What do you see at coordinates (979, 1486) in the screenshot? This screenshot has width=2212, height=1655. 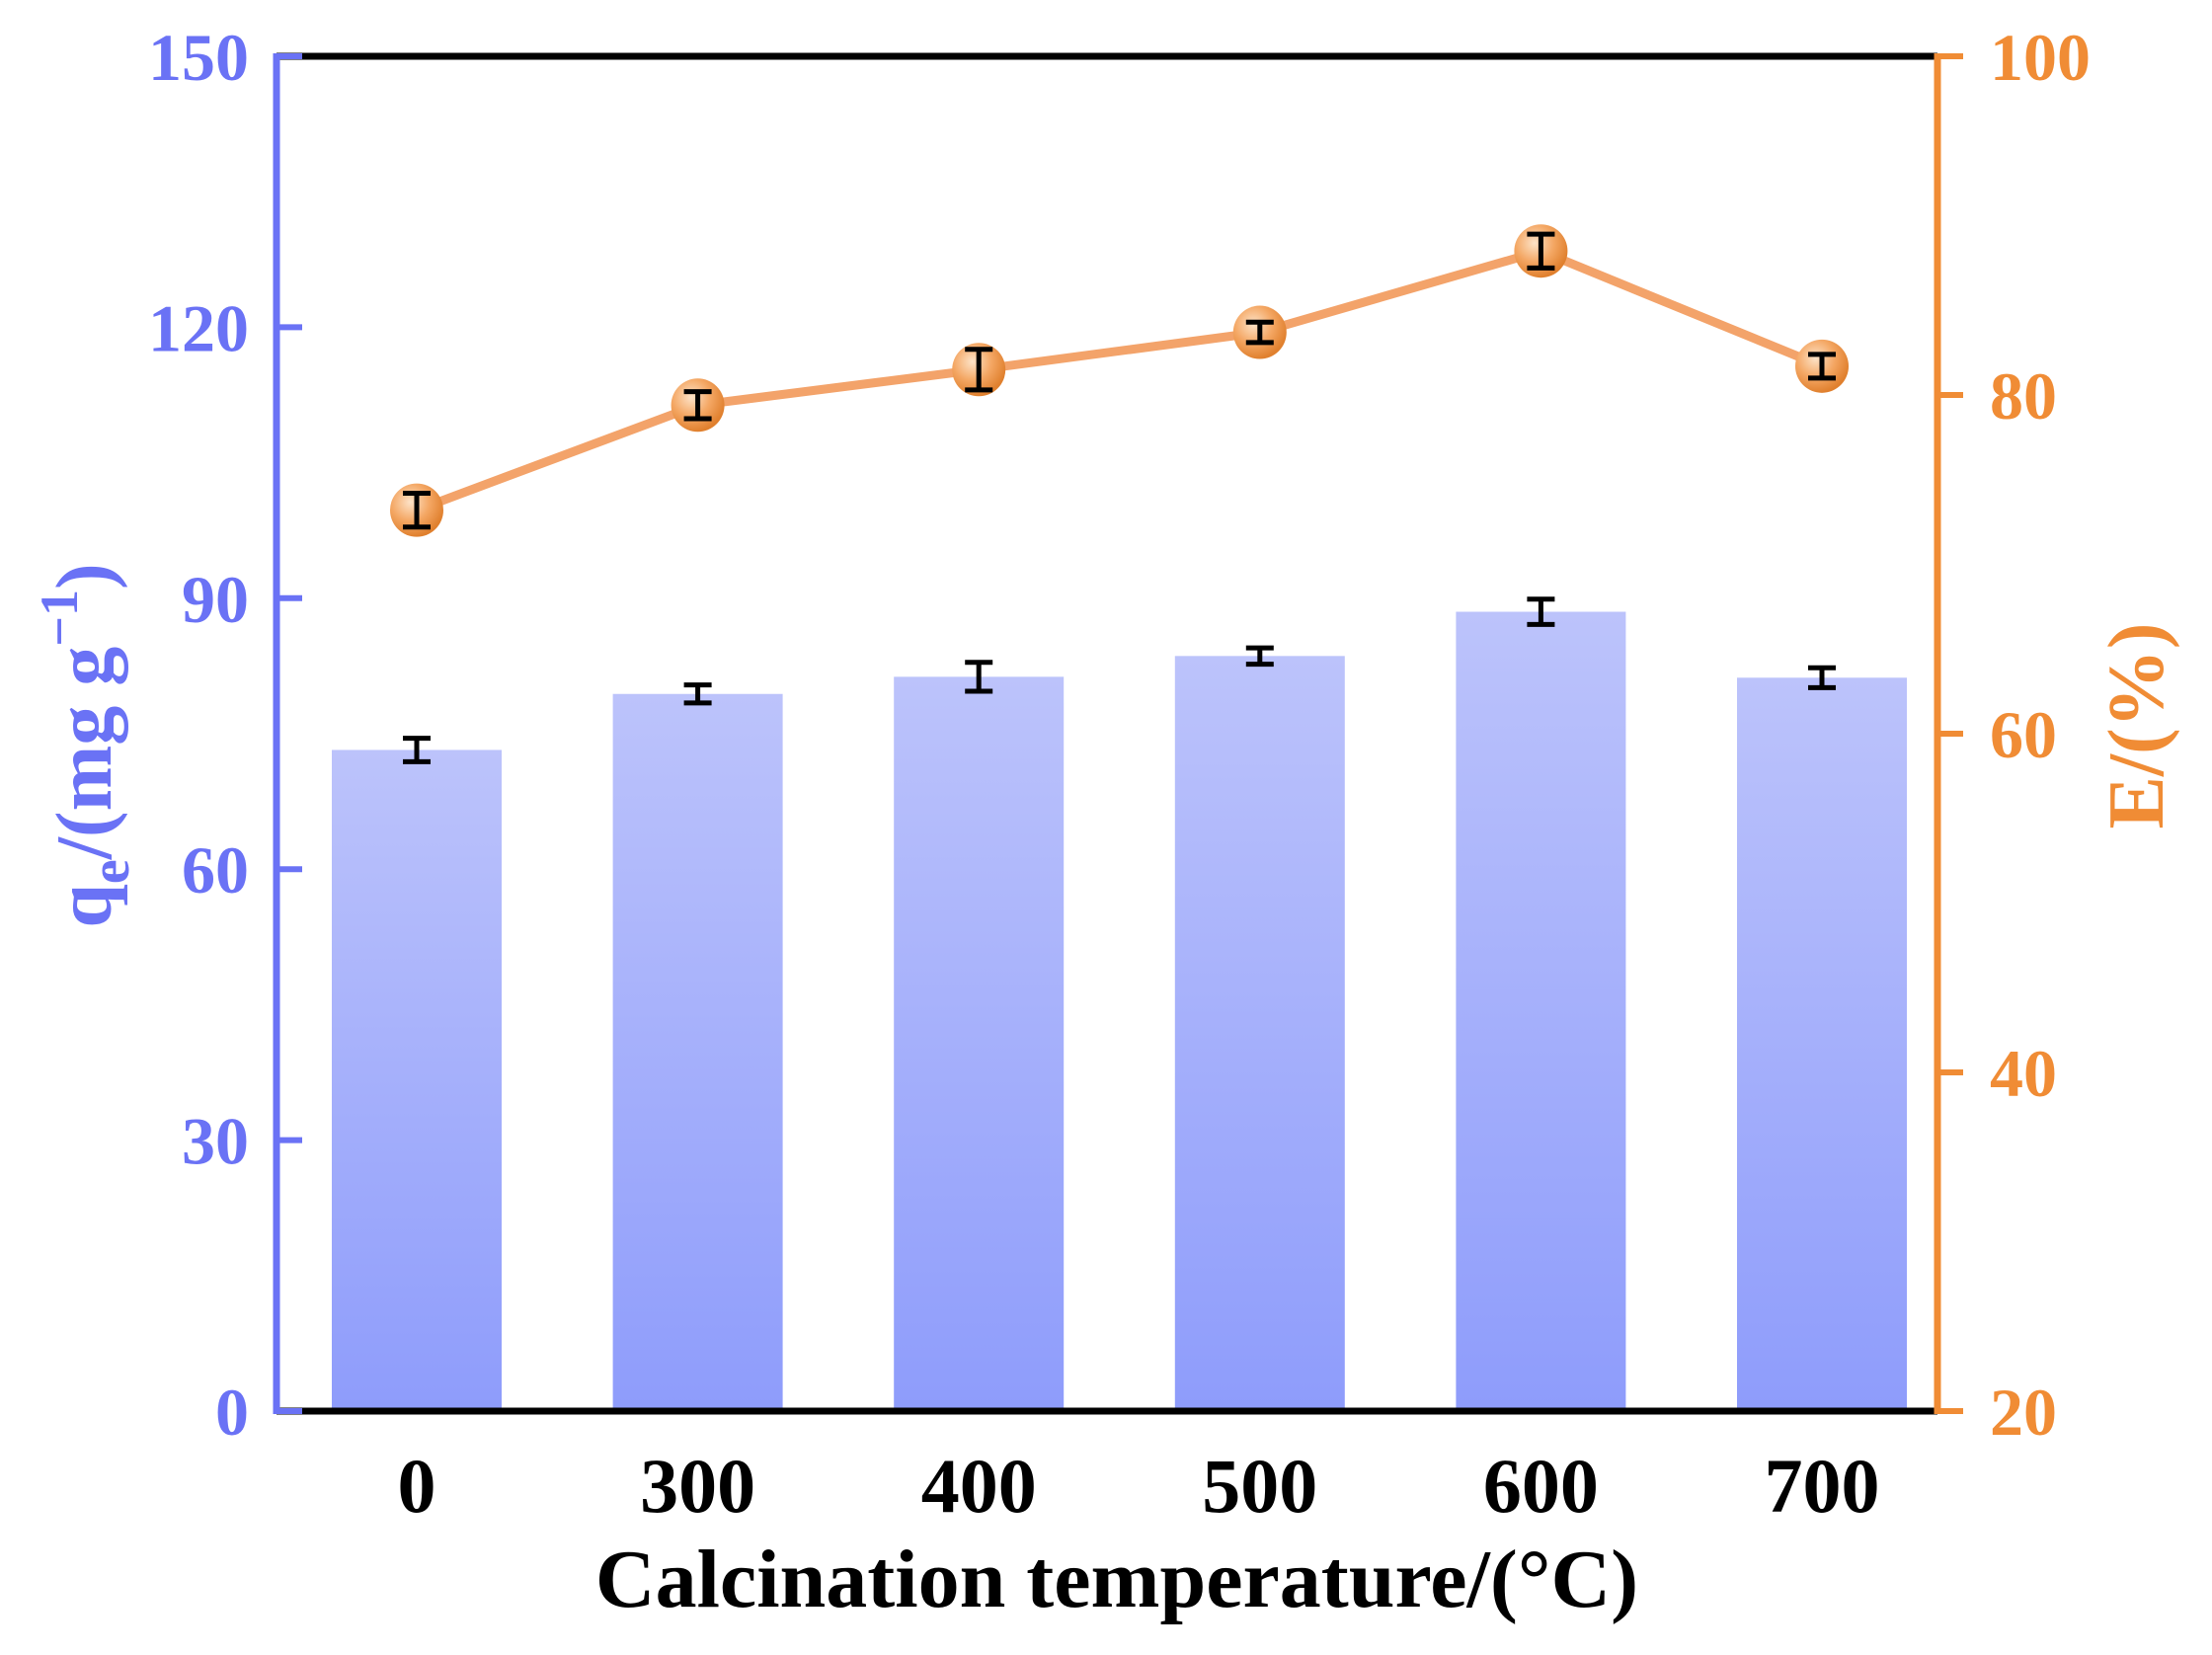 I see `x-tick-label-400: 400` at bounding box center [979, 1486].